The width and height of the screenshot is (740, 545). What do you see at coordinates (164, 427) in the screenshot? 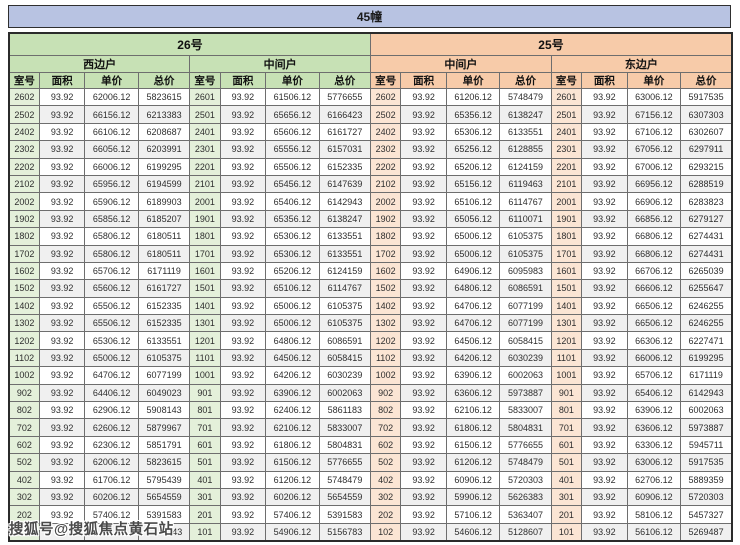
I see `cell-total-price: 5879967` at bounding box center [164, 427].